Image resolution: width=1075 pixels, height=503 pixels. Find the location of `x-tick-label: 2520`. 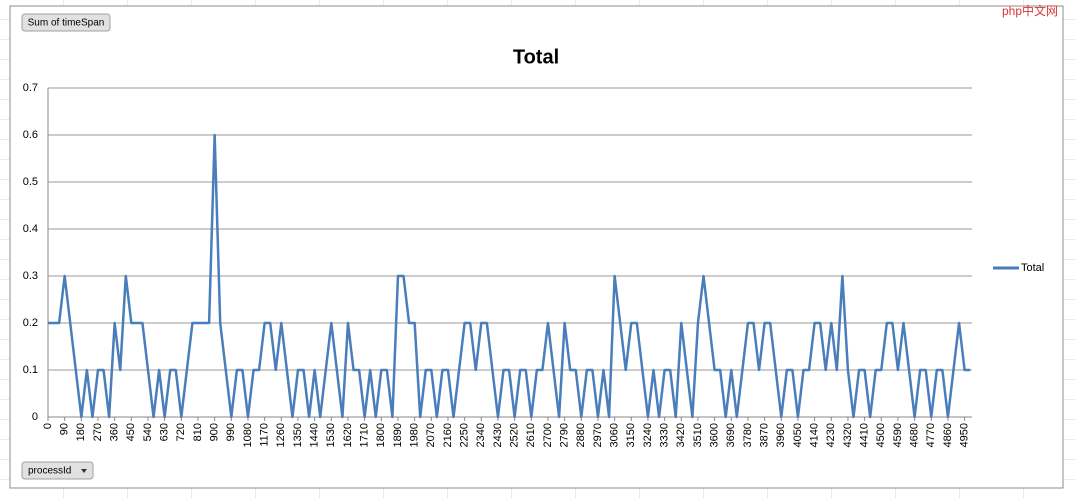

x-tick-label: 2520 is located at coordinates (515, 435).